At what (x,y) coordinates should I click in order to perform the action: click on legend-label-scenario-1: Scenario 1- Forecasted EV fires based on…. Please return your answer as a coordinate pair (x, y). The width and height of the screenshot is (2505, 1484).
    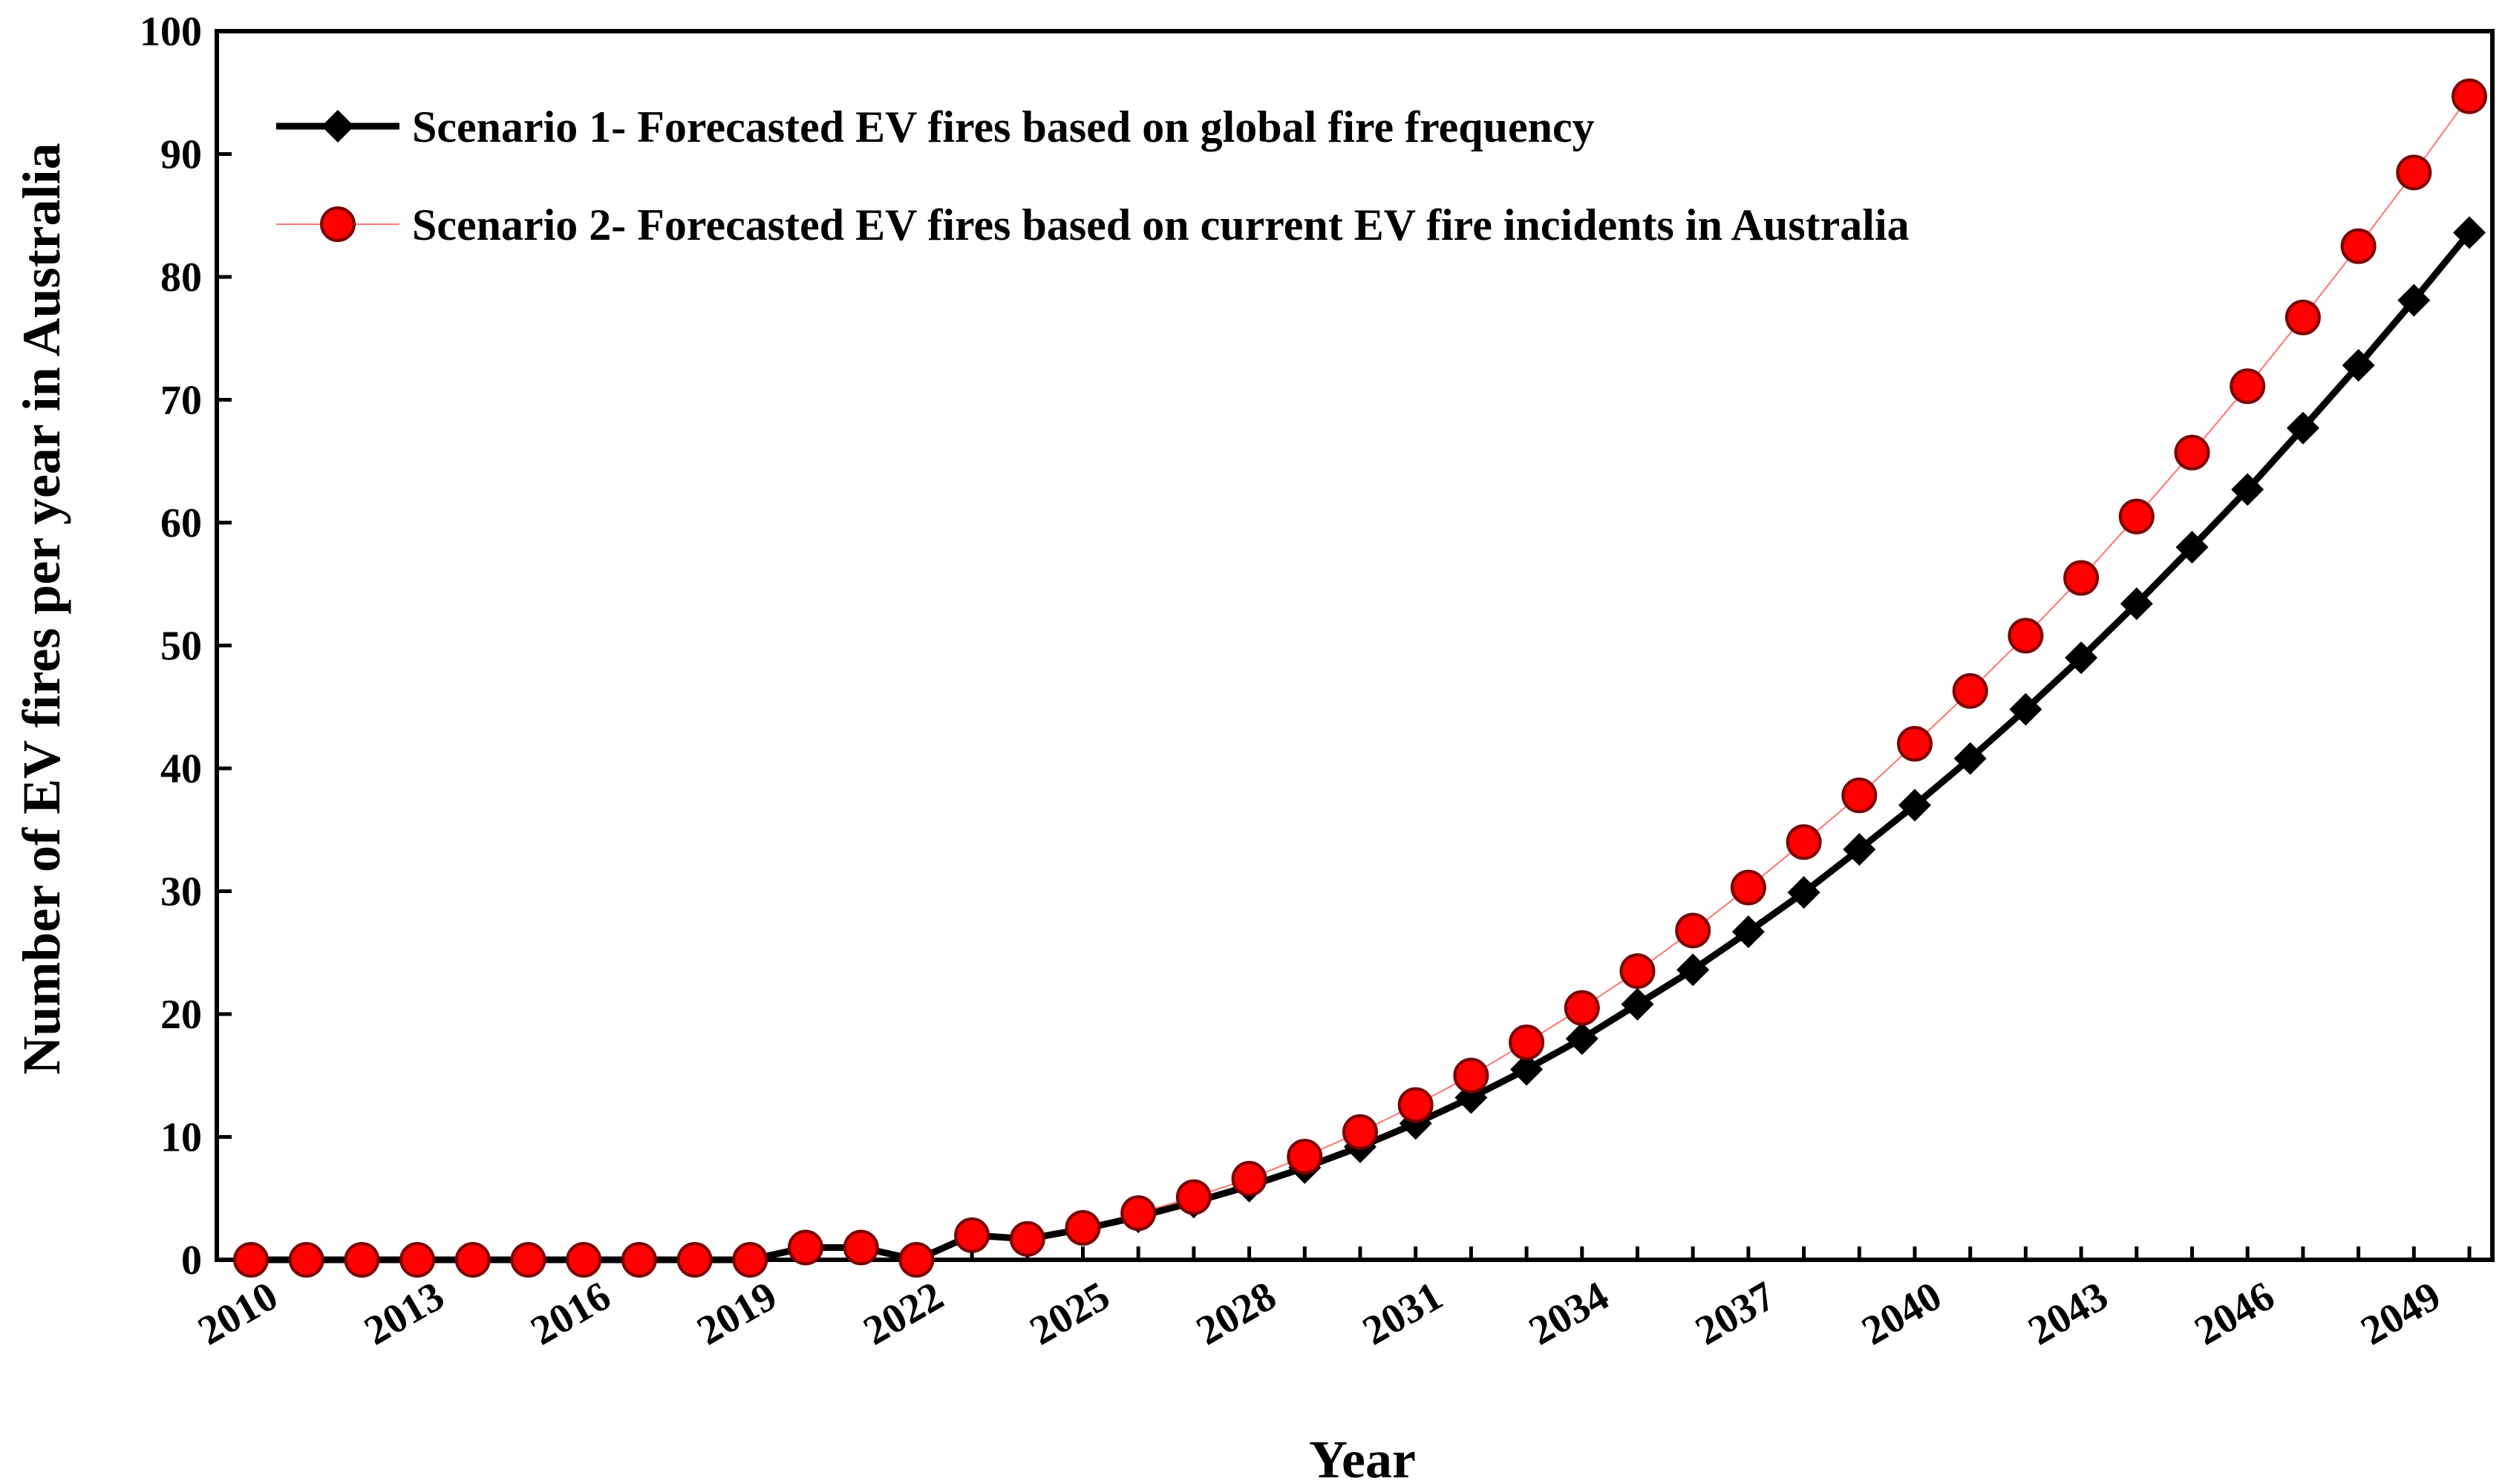
    Looking at the image, I should click on (1004, 126).